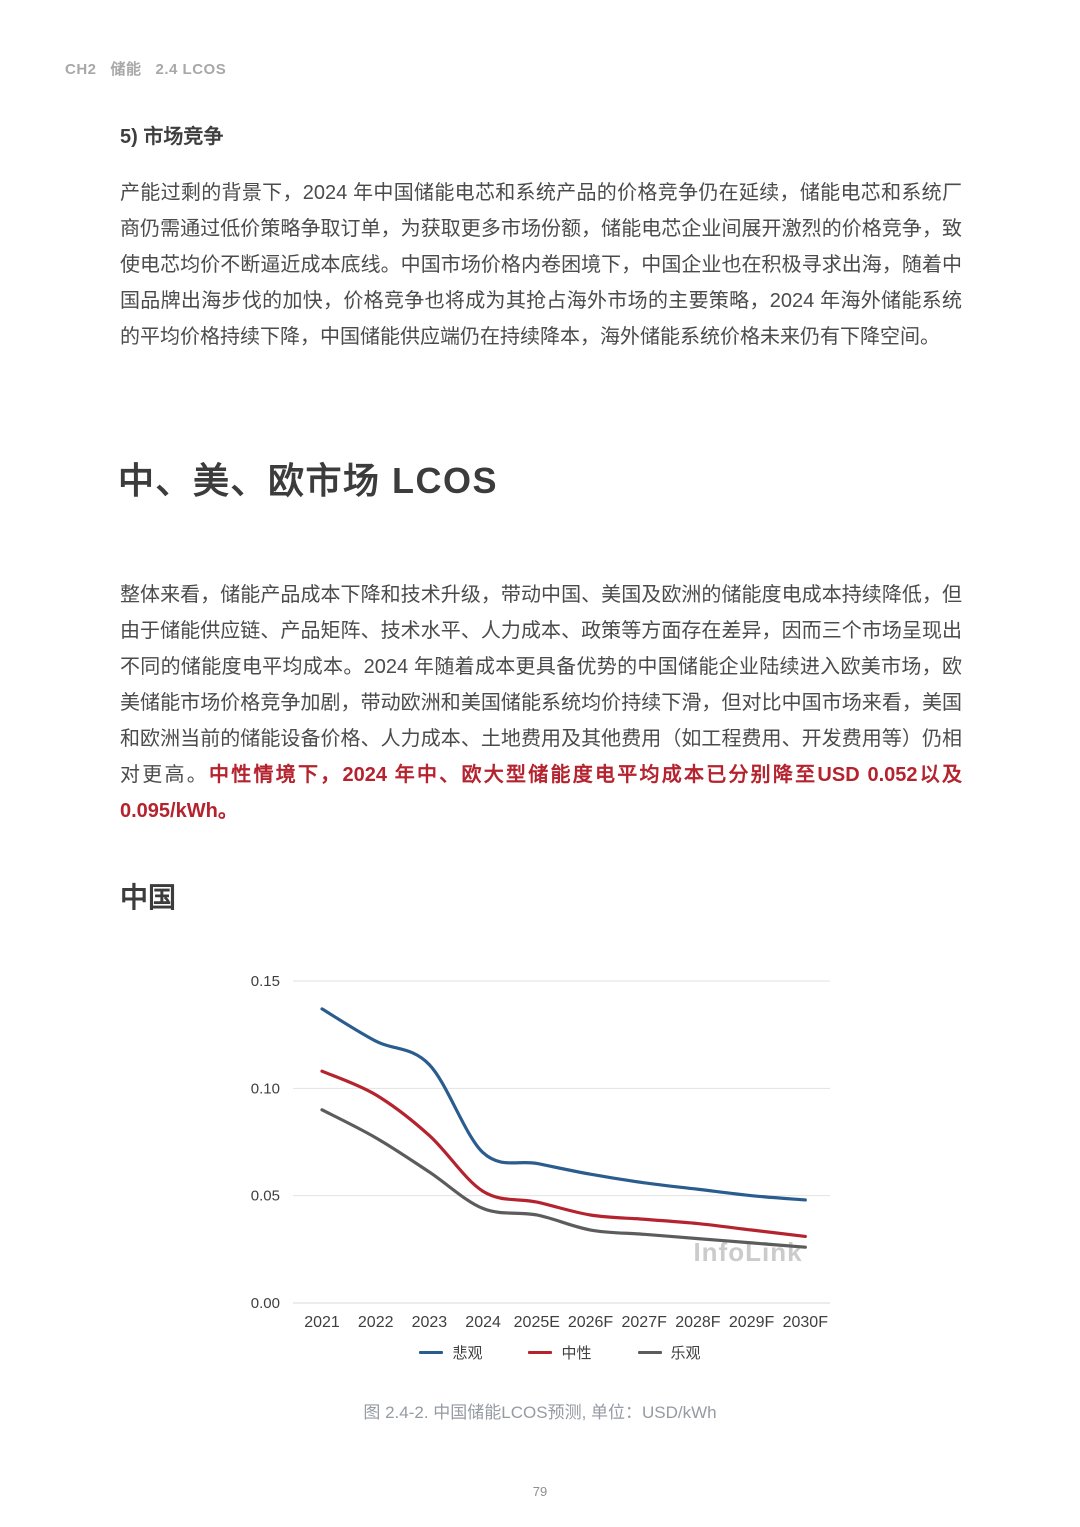 Image resolution: width=1080 pixels, height=1527 pixels. Describe the element at coordinates (148, 897) in the screenshot. I see `subsection-heading-china: 中国` at that location.